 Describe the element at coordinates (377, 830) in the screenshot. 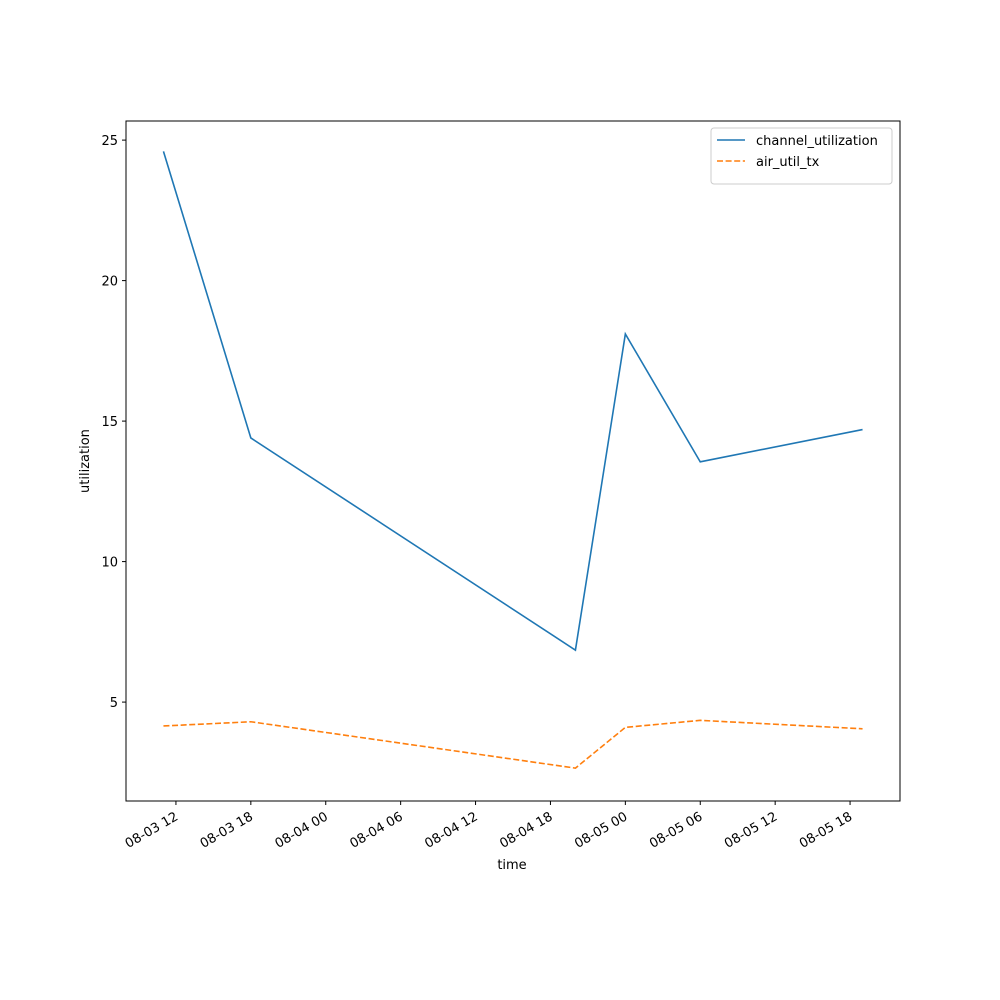

I see `x-tick-label: 08-04 06` at that location.